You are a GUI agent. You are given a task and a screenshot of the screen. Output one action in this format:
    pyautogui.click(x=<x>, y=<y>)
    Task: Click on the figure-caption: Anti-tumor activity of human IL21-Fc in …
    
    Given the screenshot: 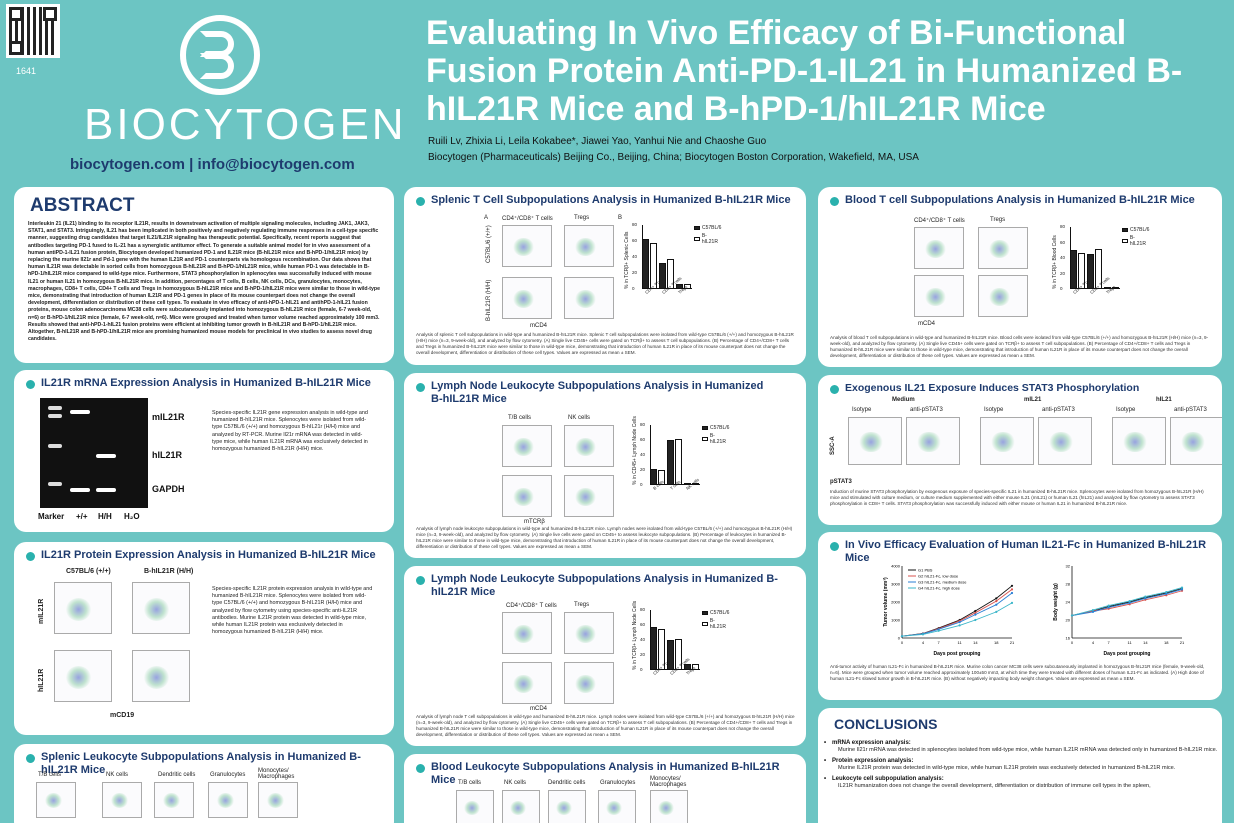 What is the action you would take?
    pyautogui.click(x=1017, y=672)
    